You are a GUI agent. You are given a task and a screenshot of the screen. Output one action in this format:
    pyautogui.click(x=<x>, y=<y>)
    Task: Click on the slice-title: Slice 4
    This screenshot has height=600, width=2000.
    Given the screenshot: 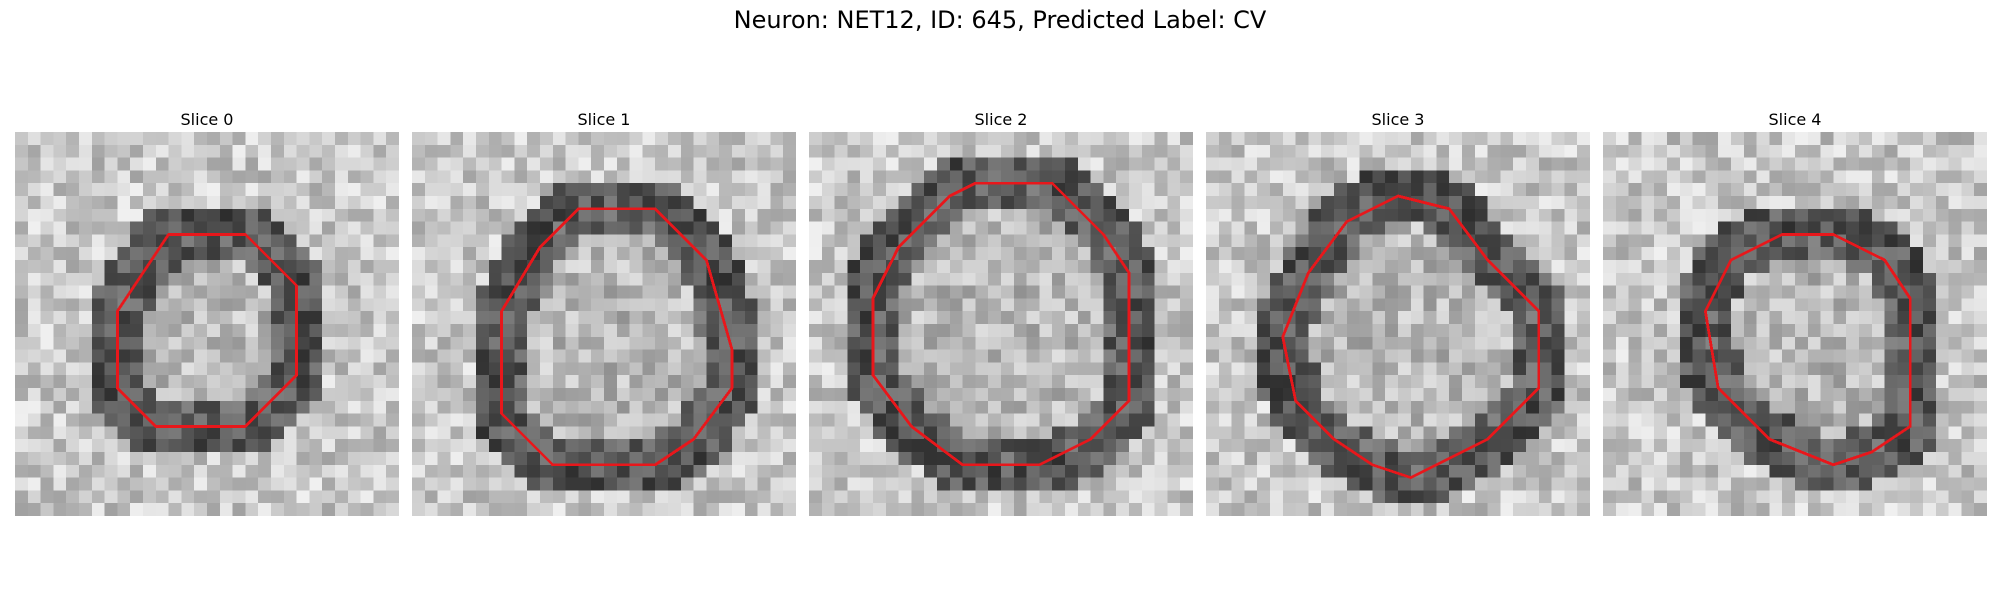 What is the action you would take?
    pyautogui.click(x=1795, y=119)
    